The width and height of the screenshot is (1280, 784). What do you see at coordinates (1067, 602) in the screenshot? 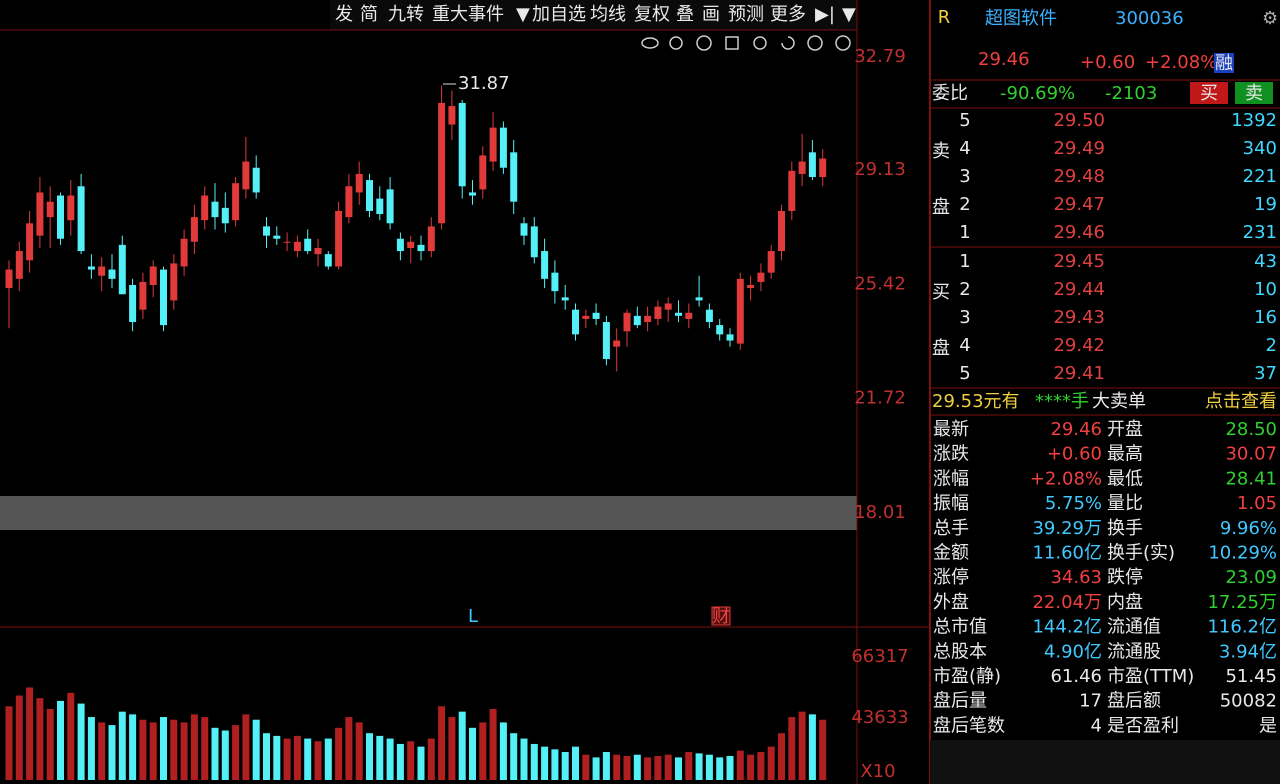
I see `stat-value: 22.04万` at bounding box center [1067, 602].